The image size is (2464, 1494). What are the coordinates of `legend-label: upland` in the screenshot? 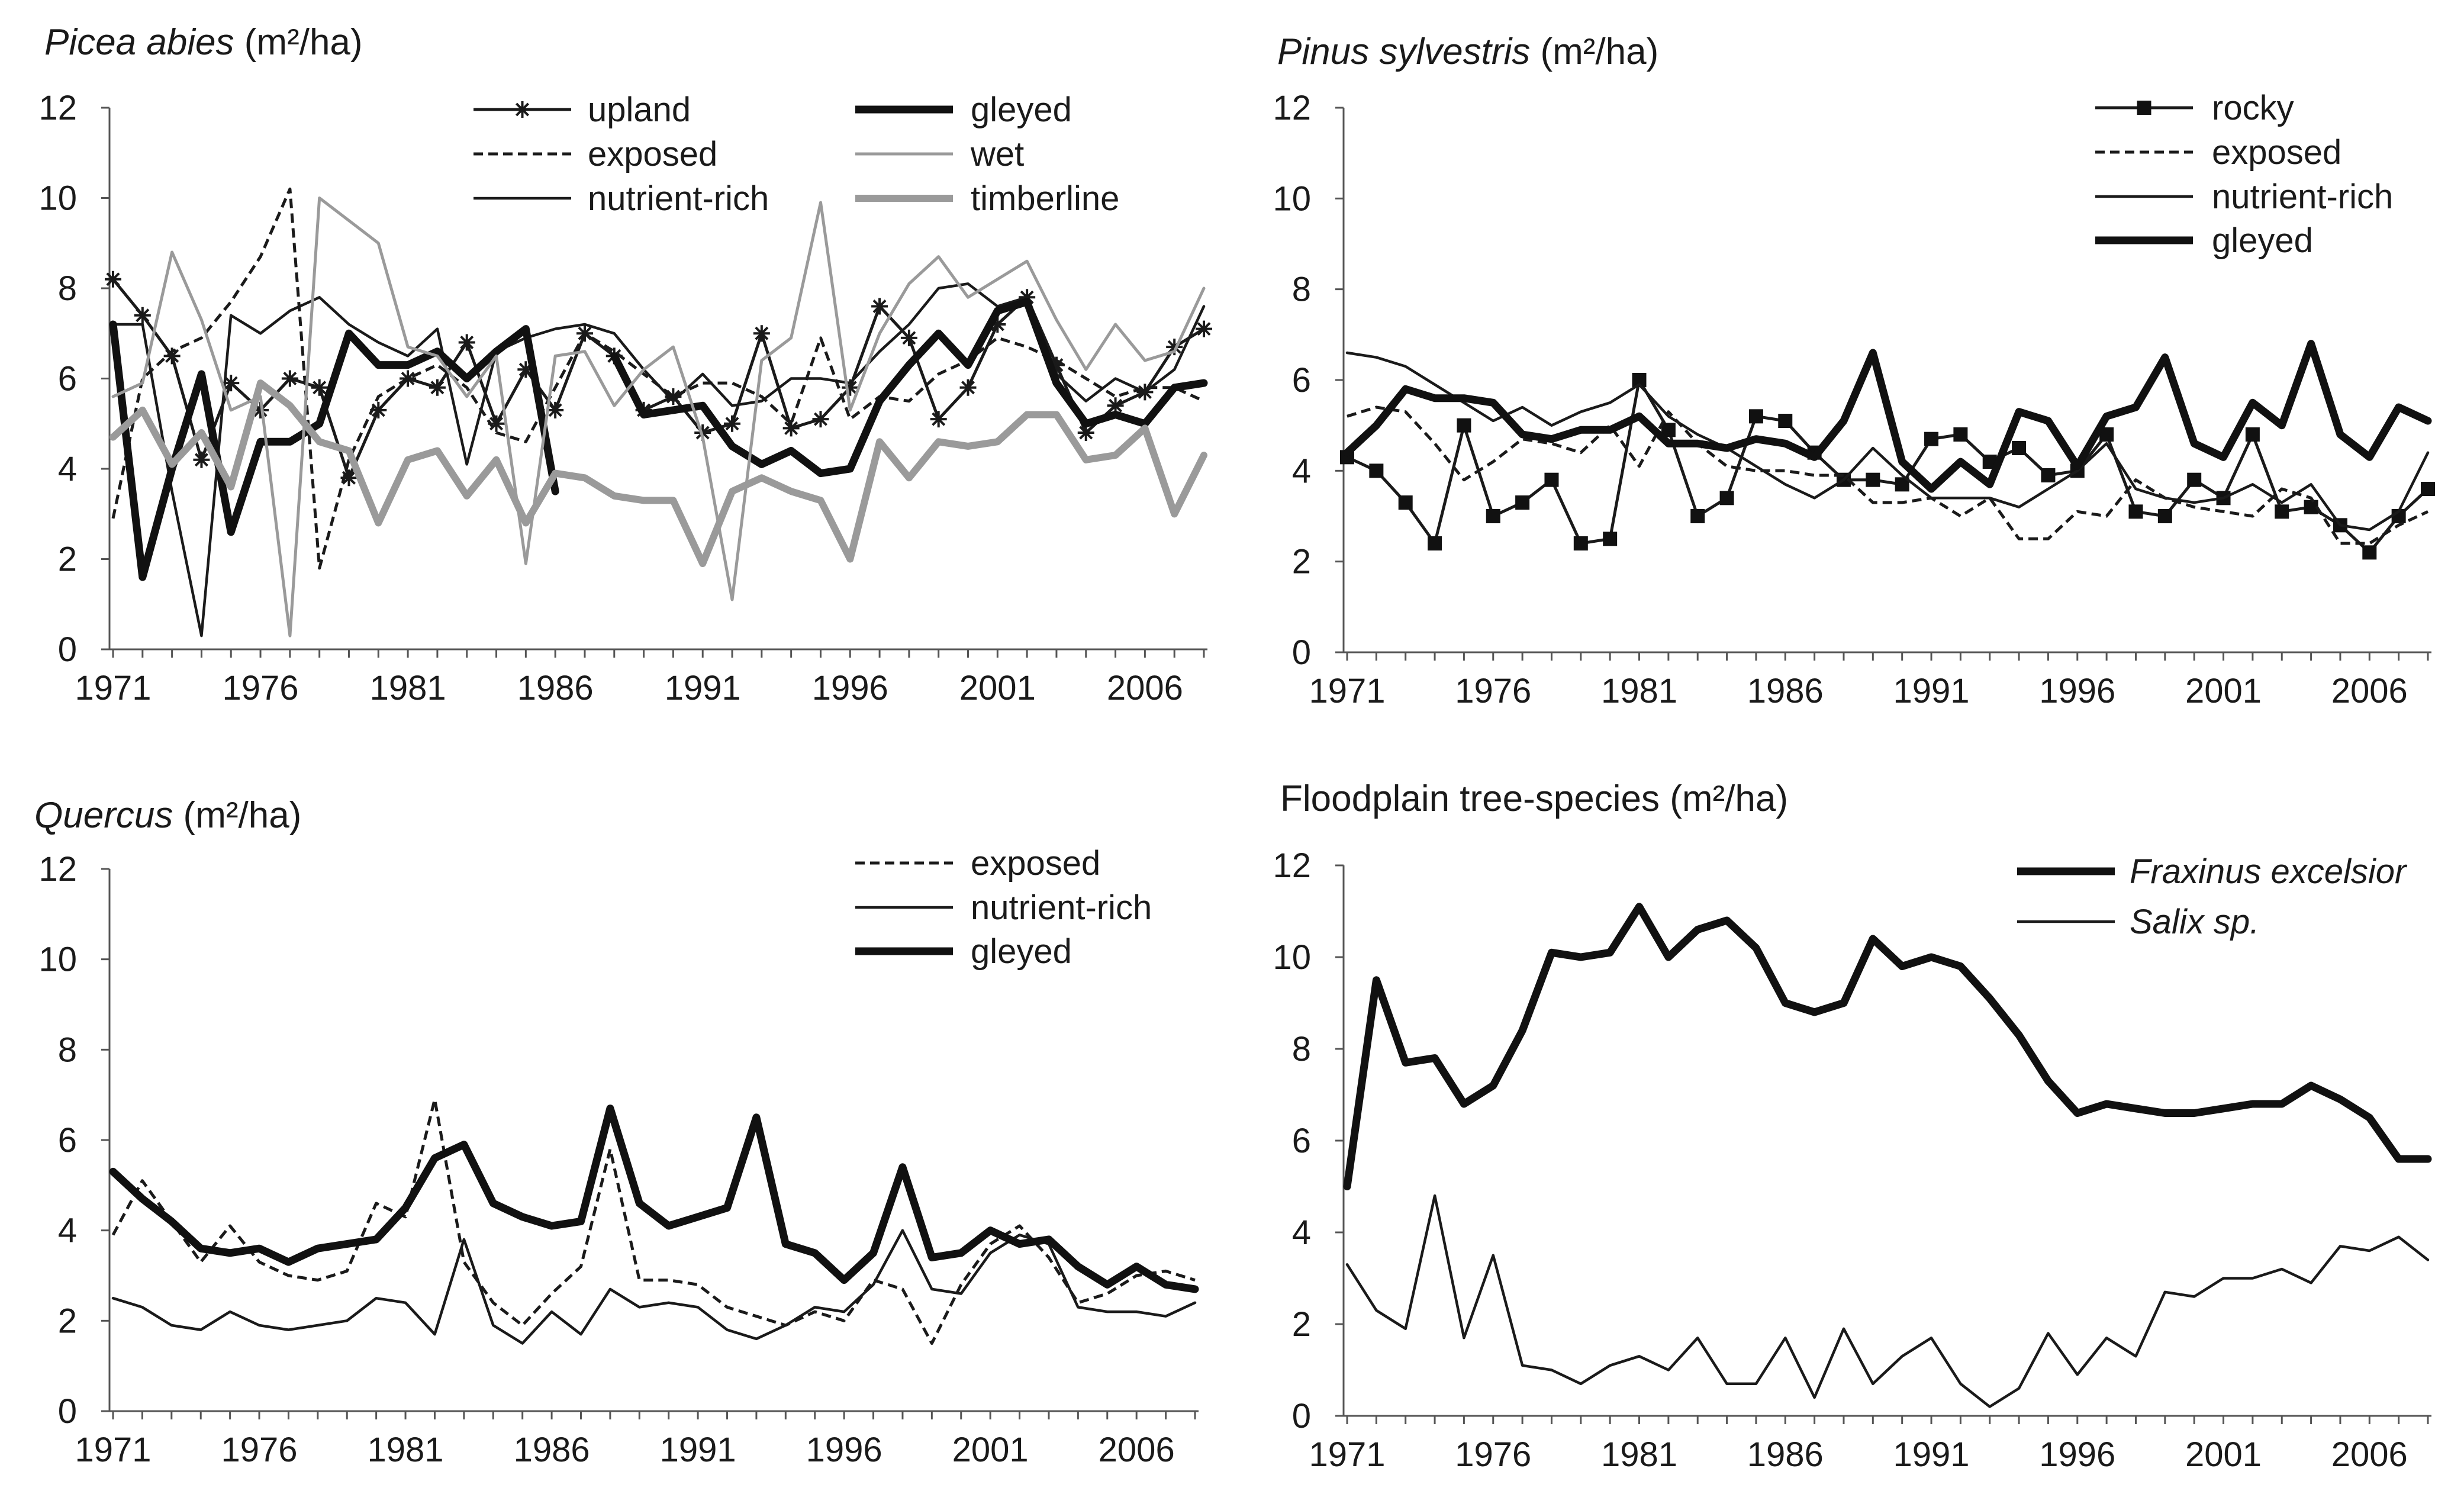 It's located at (639, 110).